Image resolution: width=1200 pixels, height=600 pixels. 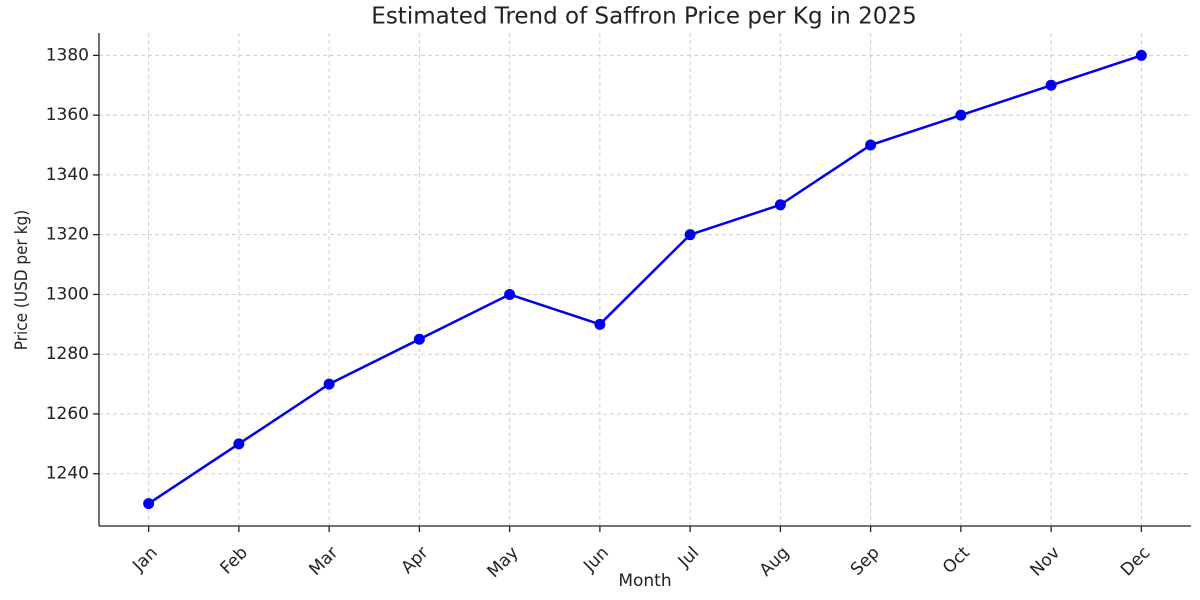 I want to click on x-tick-label: Feb, so click(x=234, y=560).